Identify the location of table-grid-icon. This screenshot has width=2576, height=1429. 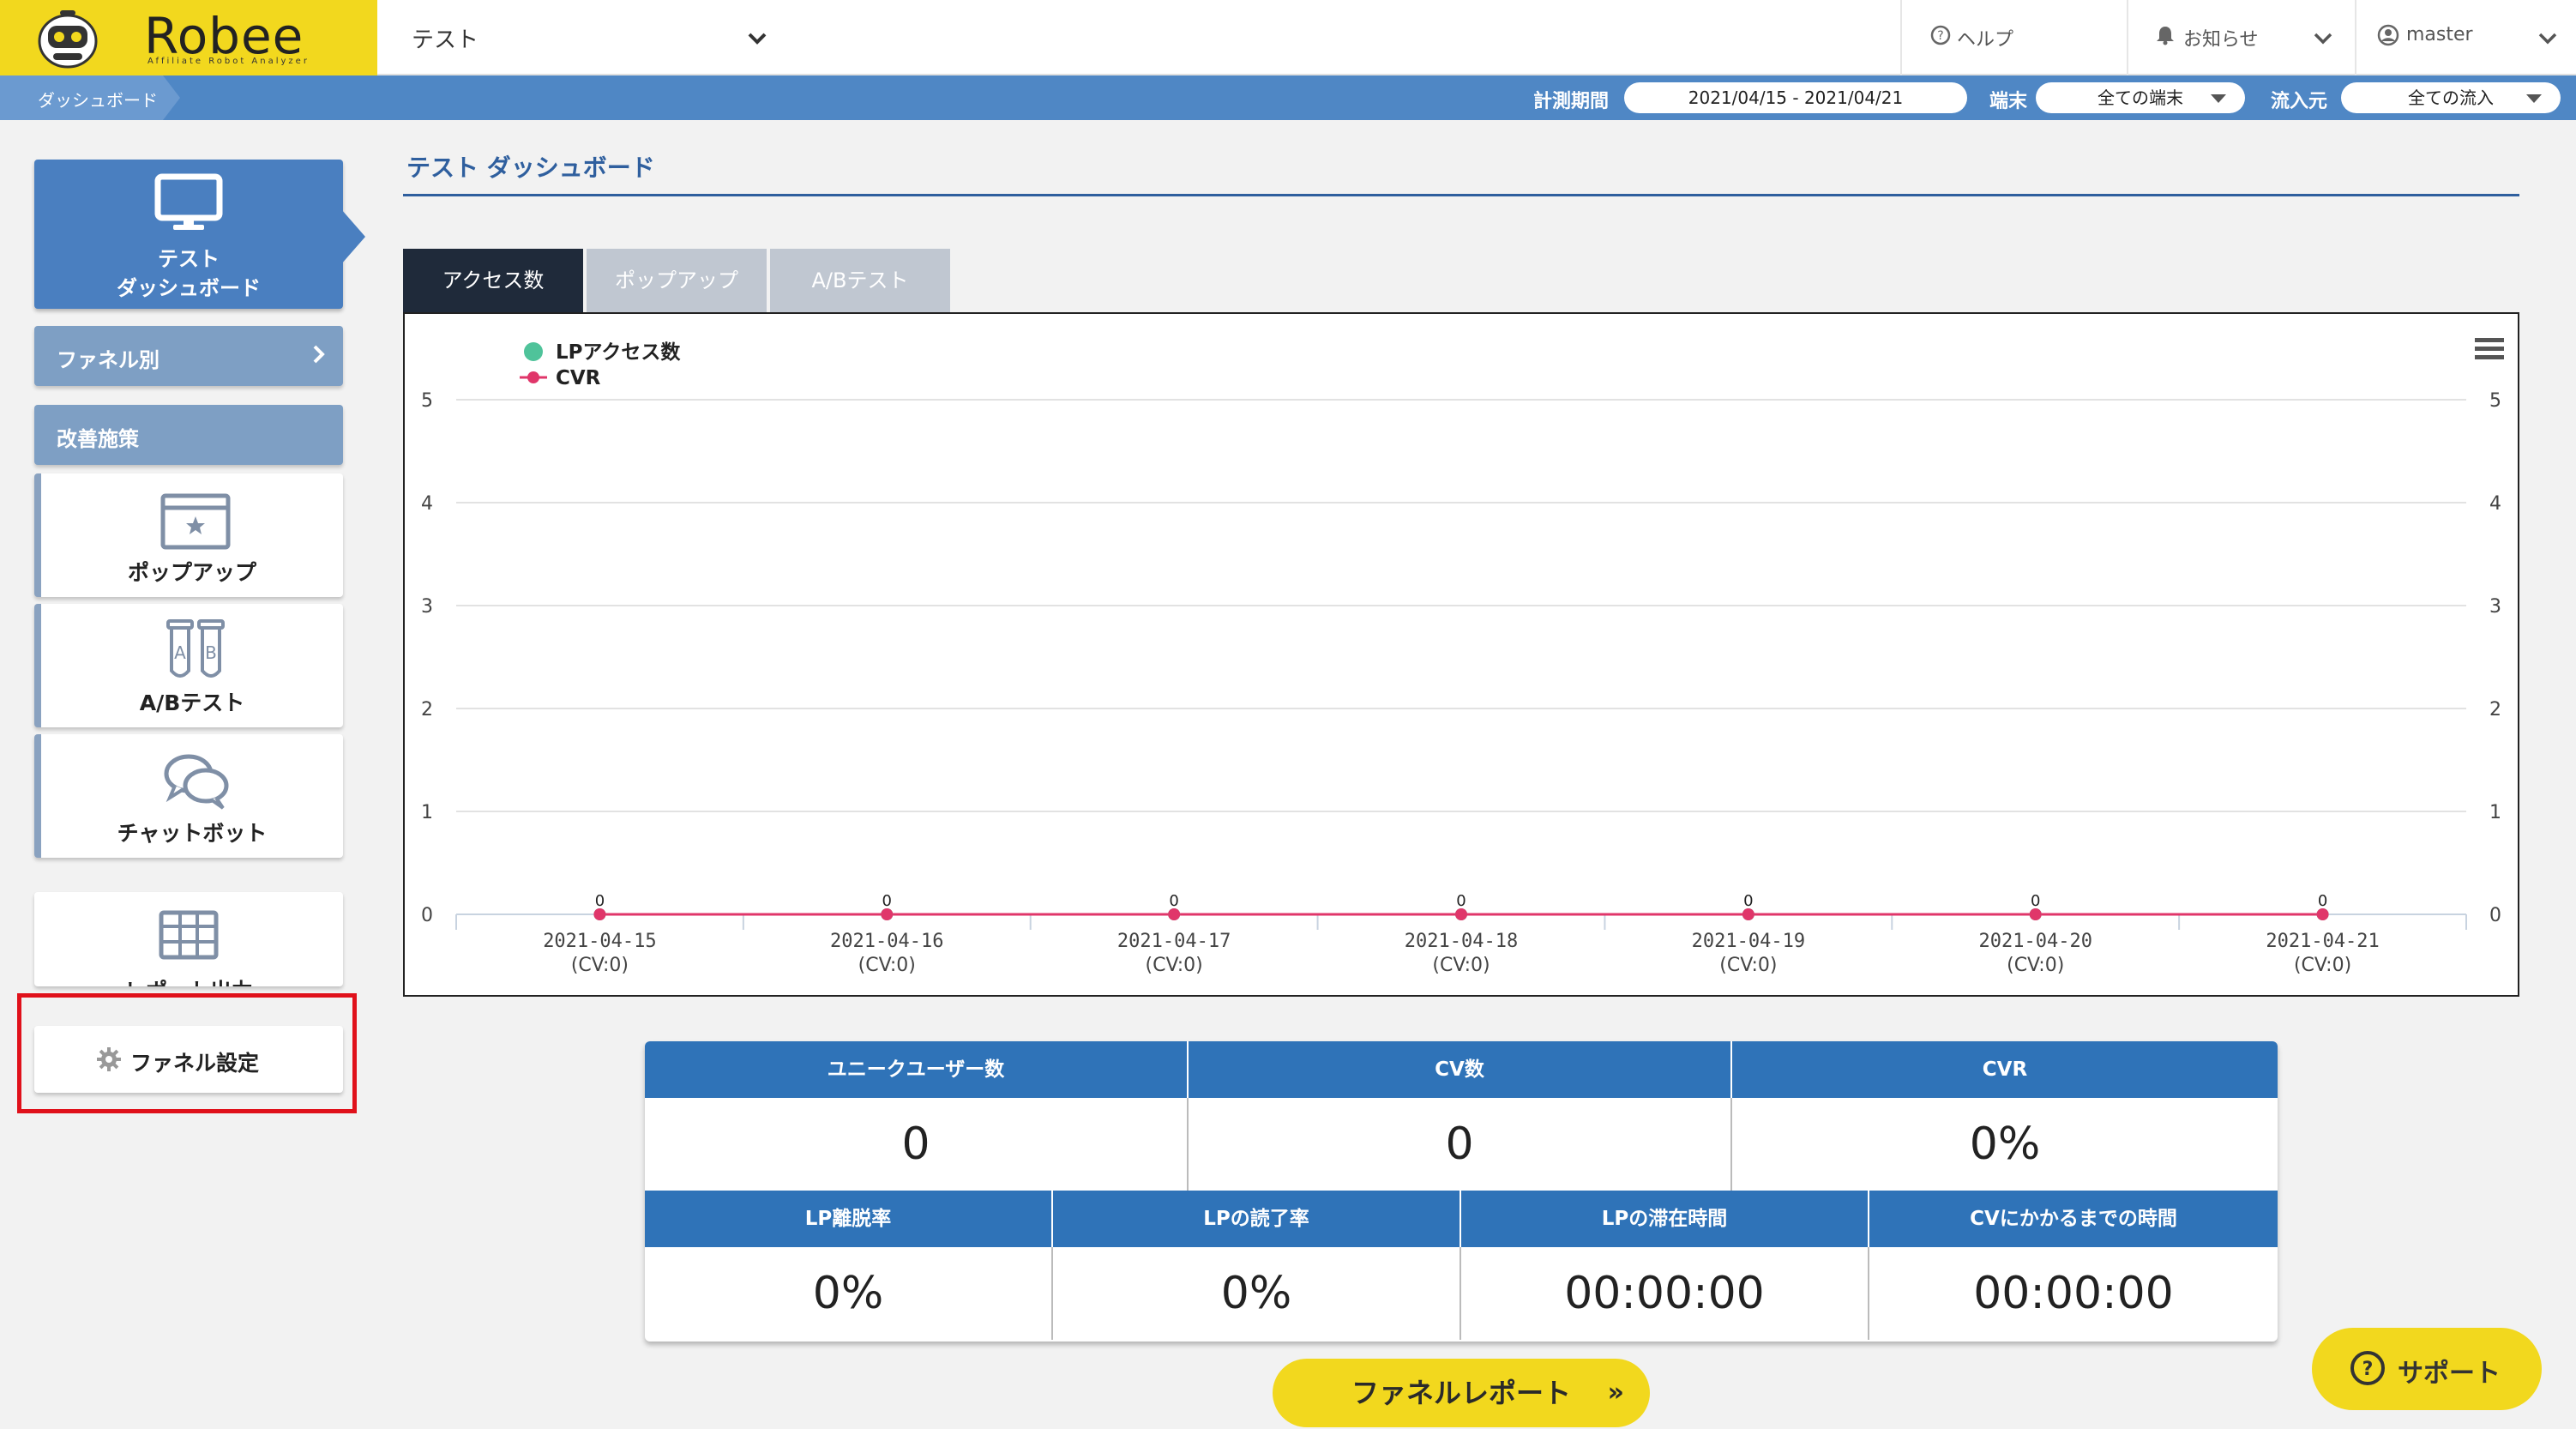
(189, 935).